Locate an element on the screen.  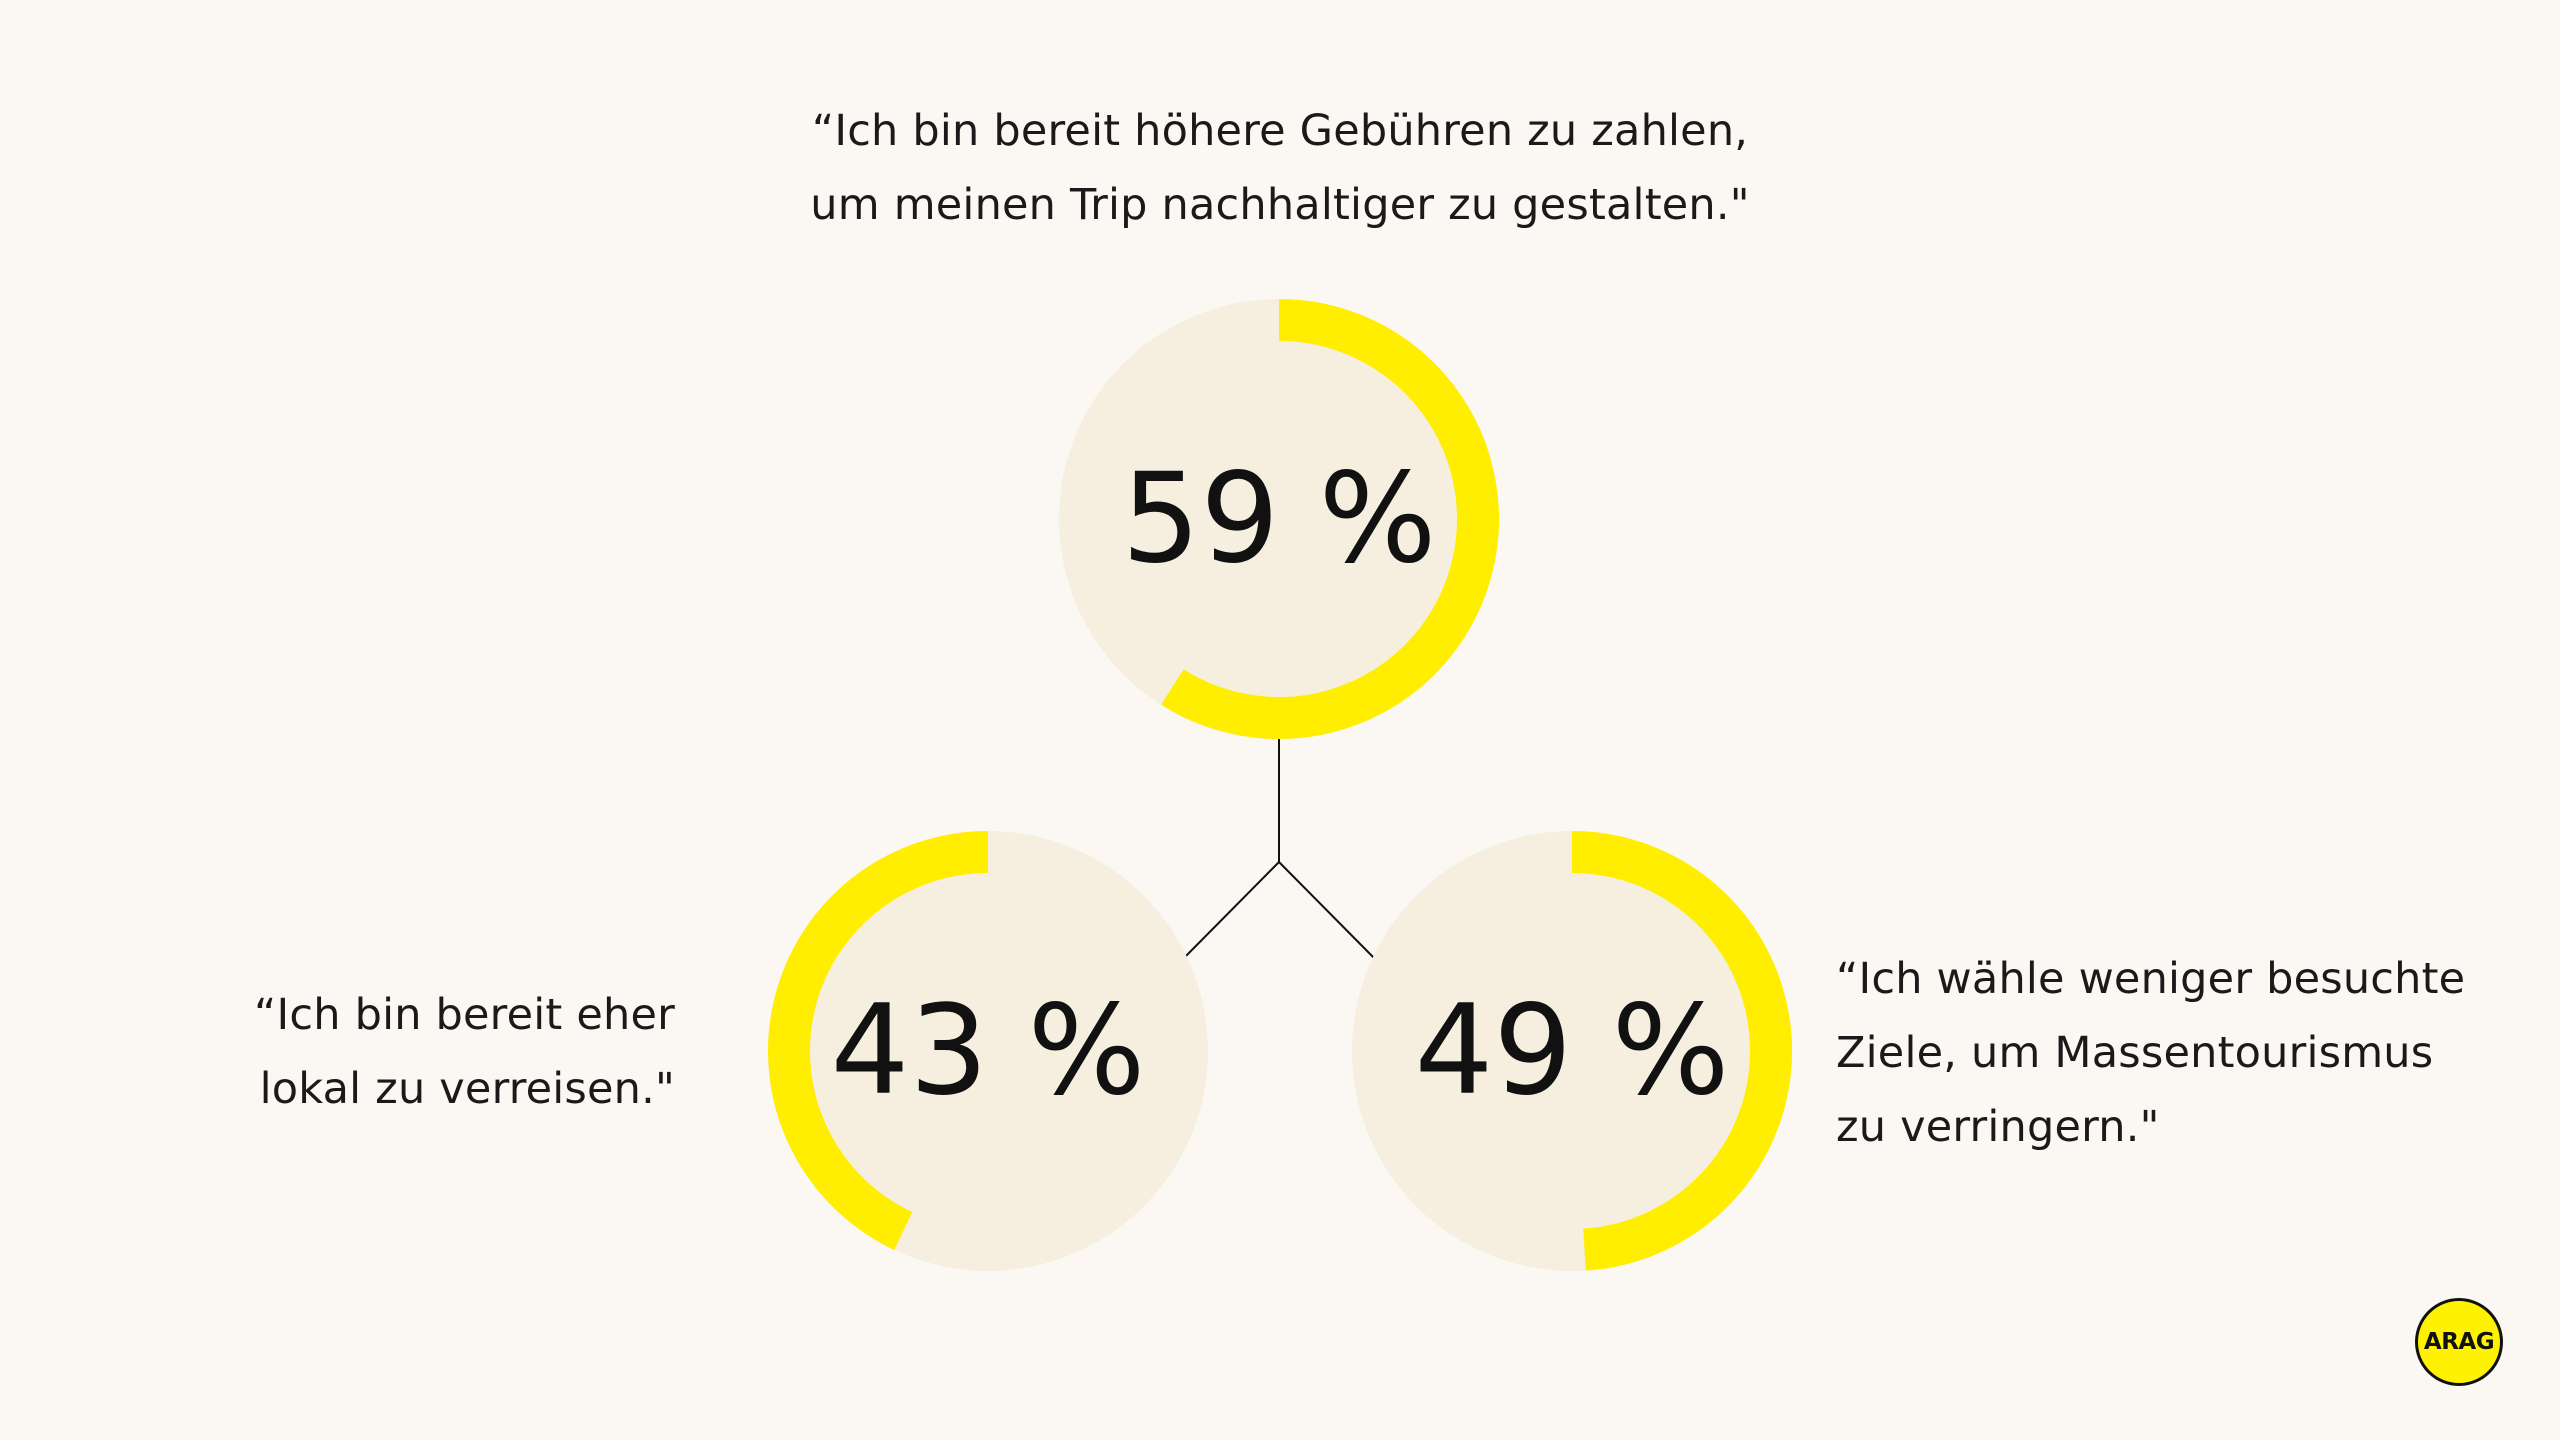
donut-top-progress-arc is located at coordinates (1330, 519).